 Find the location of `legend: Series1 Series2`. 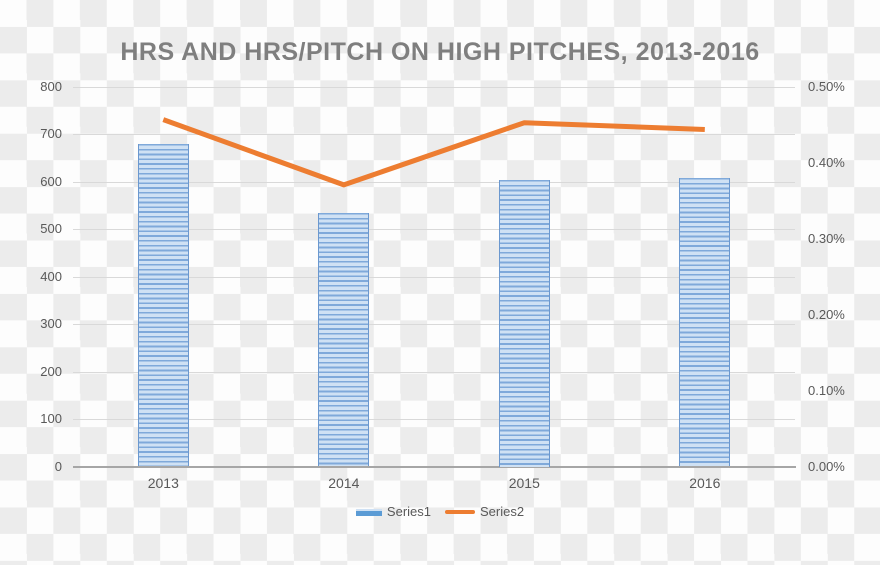

legend: Series1 Series2 is located at coordinates (440, 512).